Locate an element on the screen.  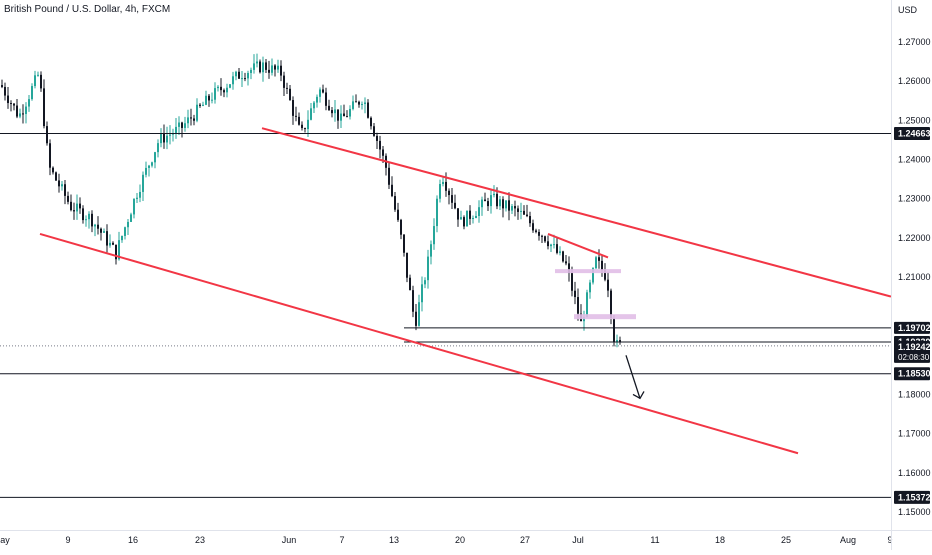
level-badge: 1.19702 is located at coordinates (914, 328).